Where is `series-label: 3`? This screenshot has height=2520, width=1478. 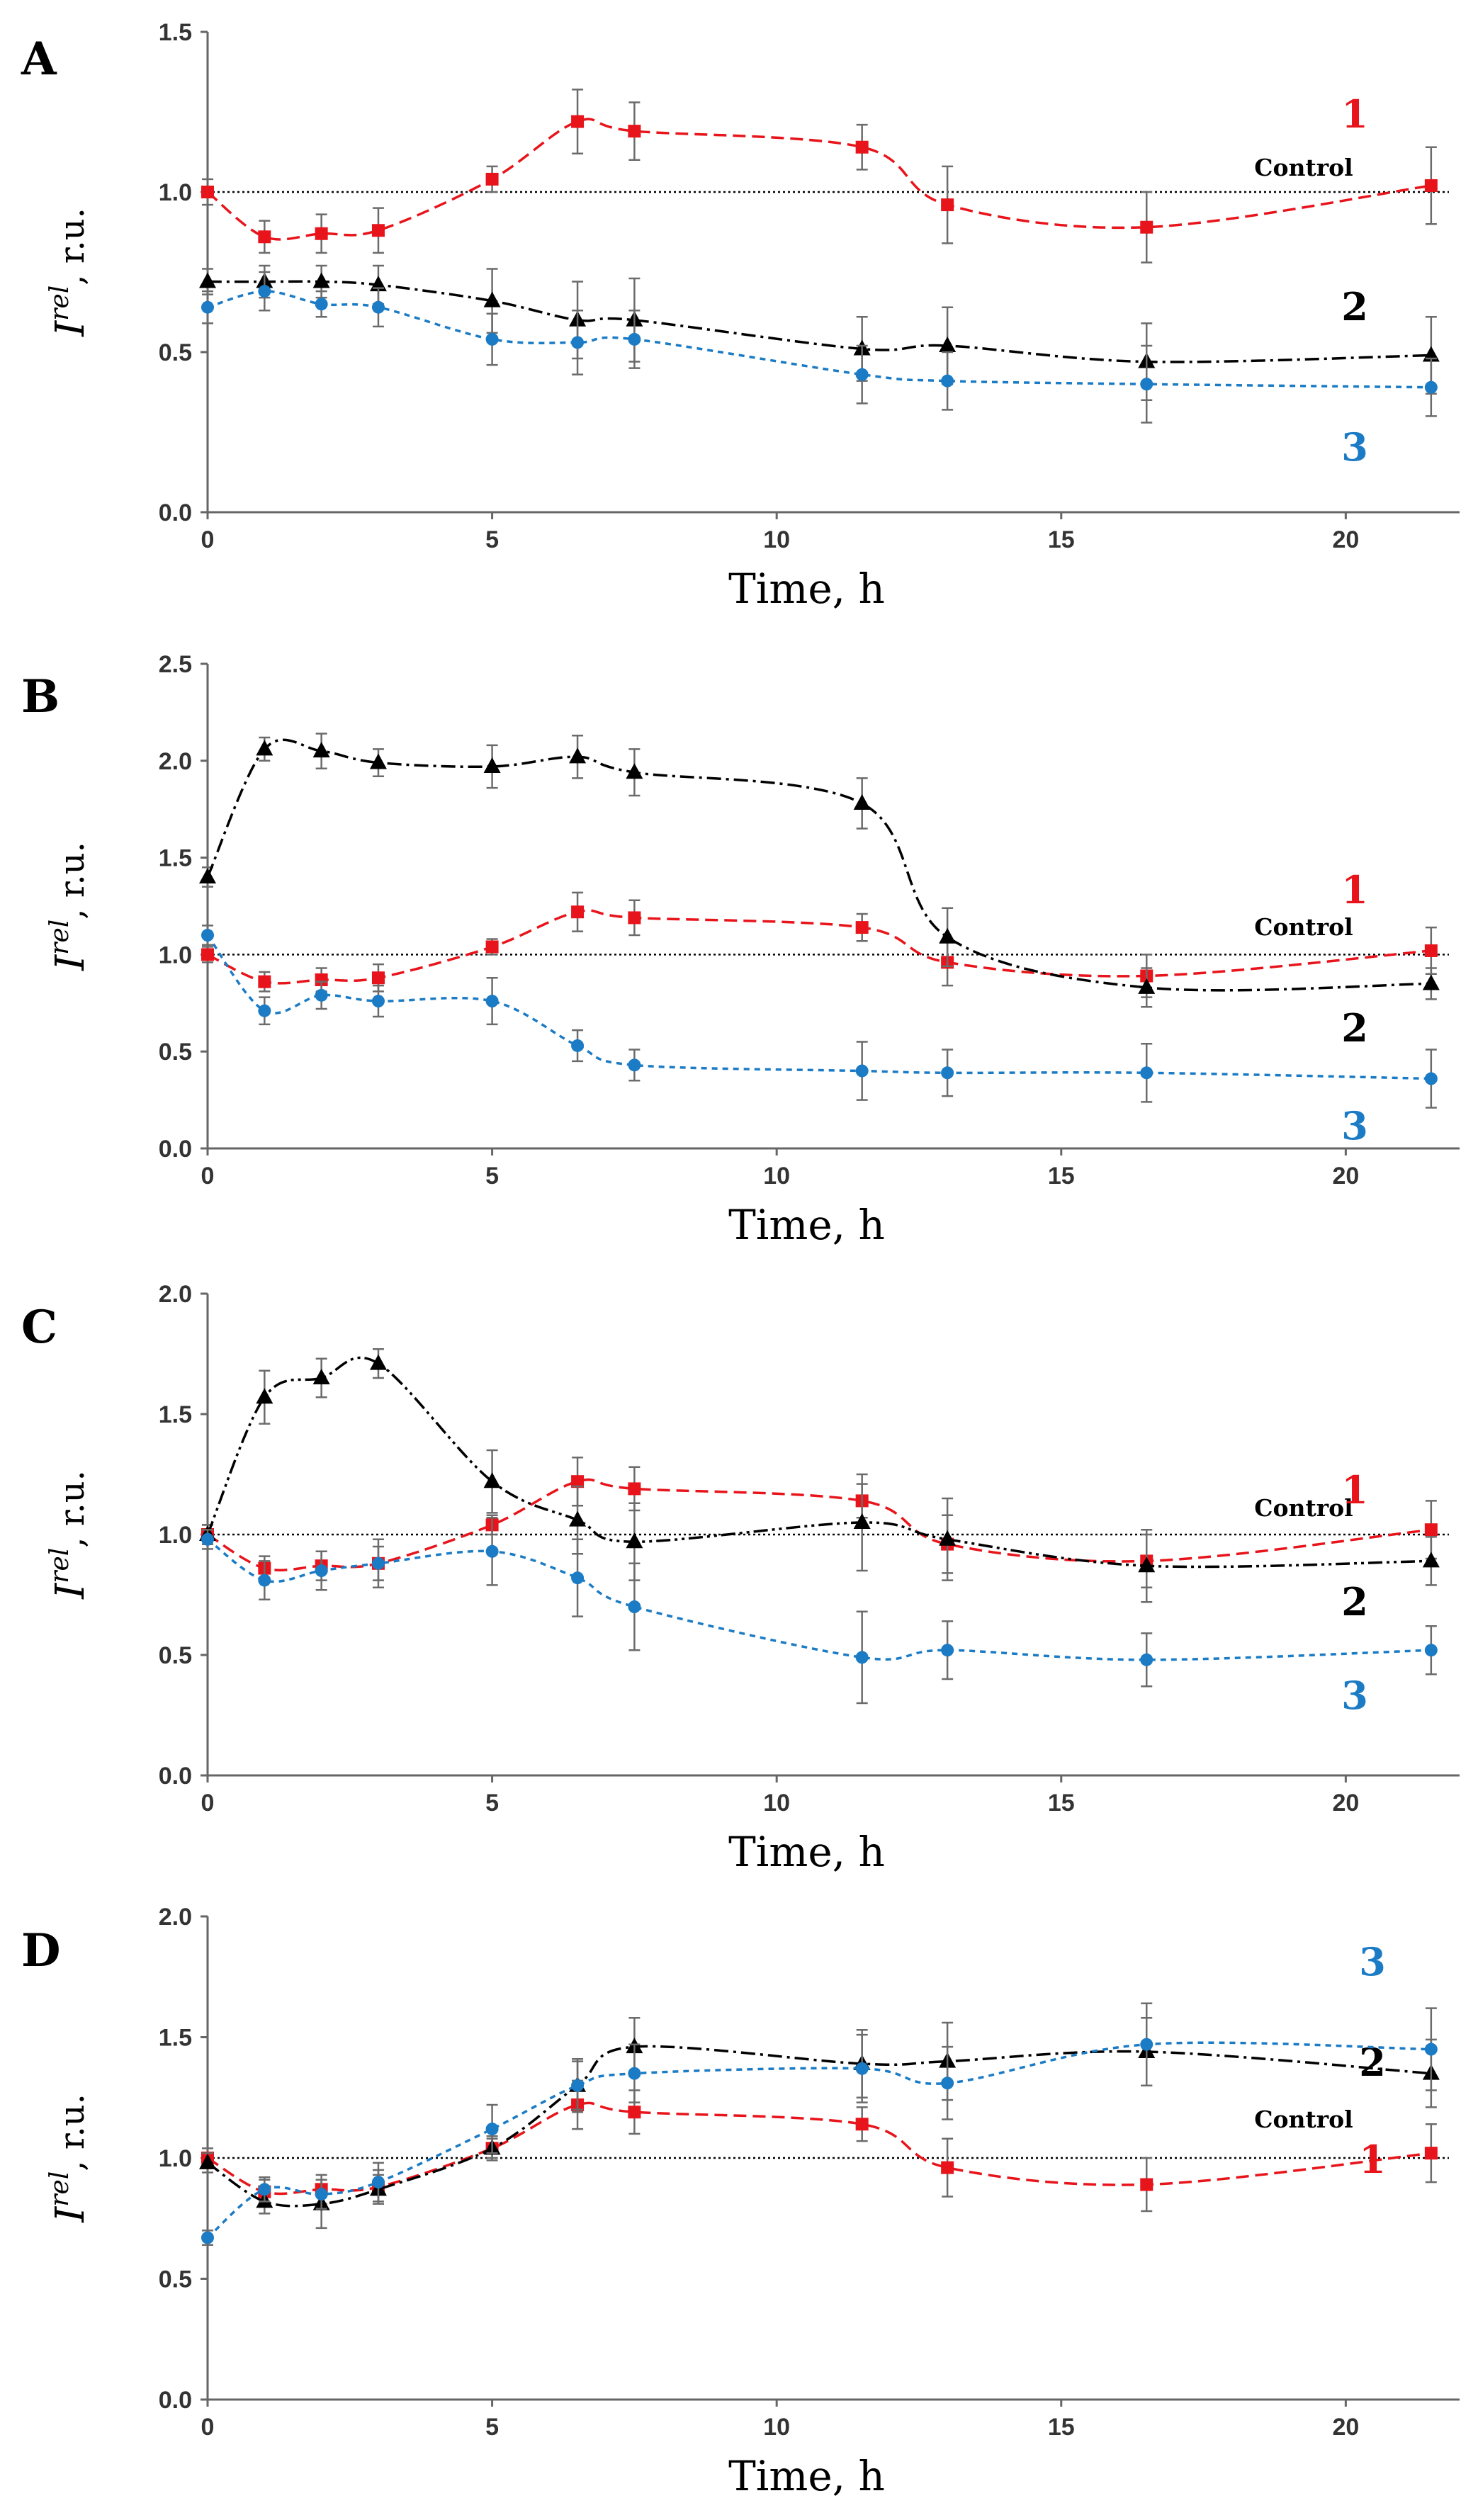
series-label: 3 is located at coordinates (1354, 447).